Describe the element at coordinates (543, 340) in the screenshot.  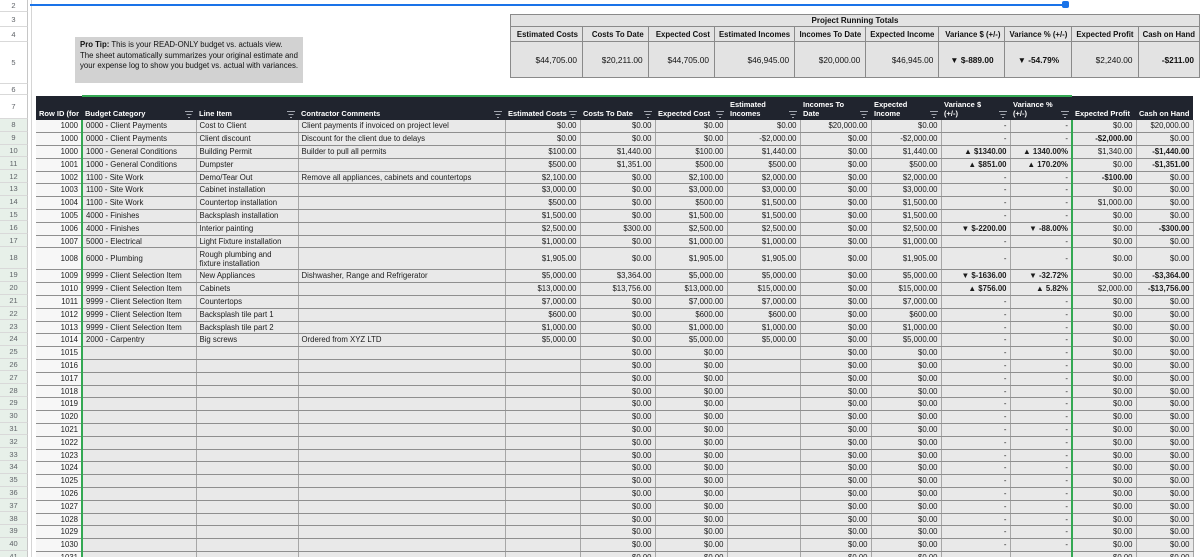
I see `estimated-costs-cell: $5,000.00` at that location.